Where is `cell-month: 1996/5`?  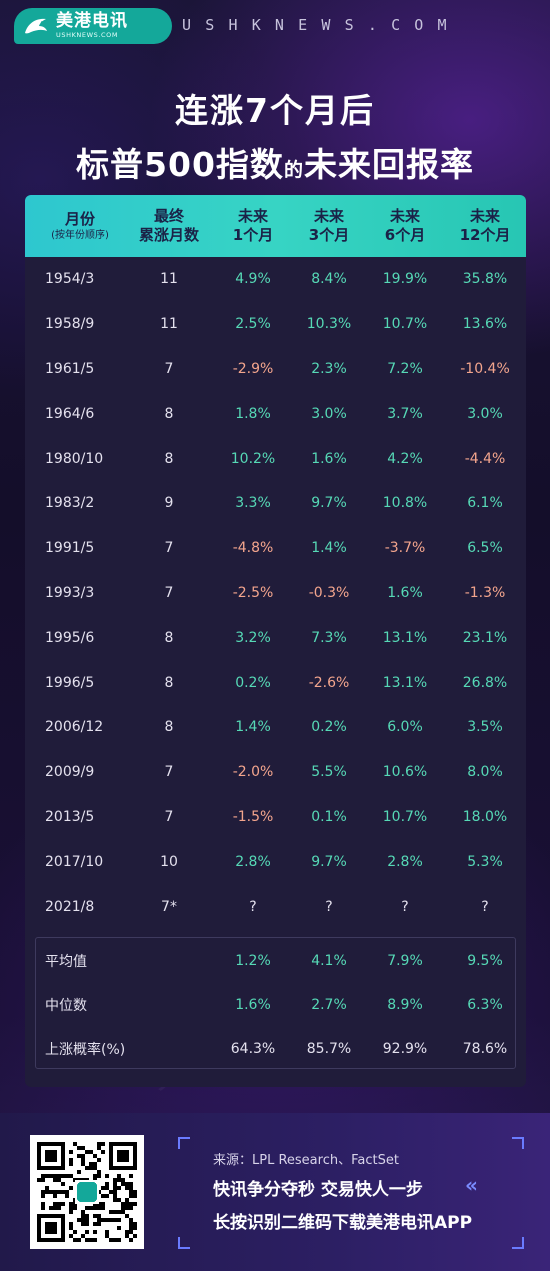 cell-month: 1996/5 is located at coordinates (70, 682).